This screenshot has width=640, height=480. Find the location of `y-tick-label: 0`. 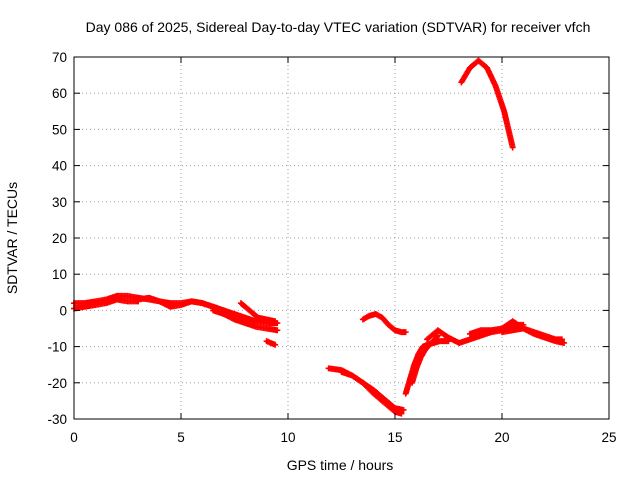

y-tick-label: 0 is located at coordinates (63, 310).